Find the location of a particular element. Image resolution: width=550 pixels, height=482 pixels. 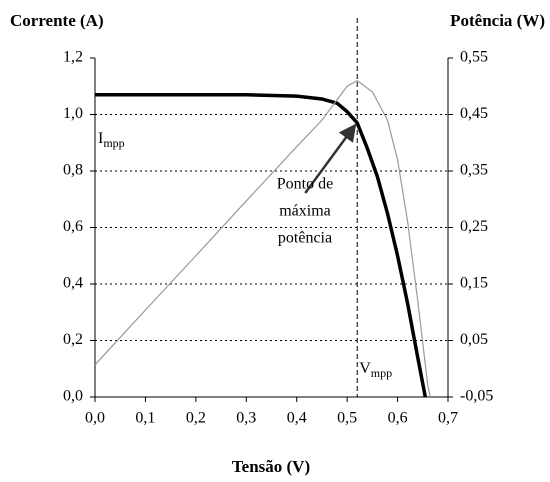

vmpp-label: Vmpp is located at coordinates (375, 370).